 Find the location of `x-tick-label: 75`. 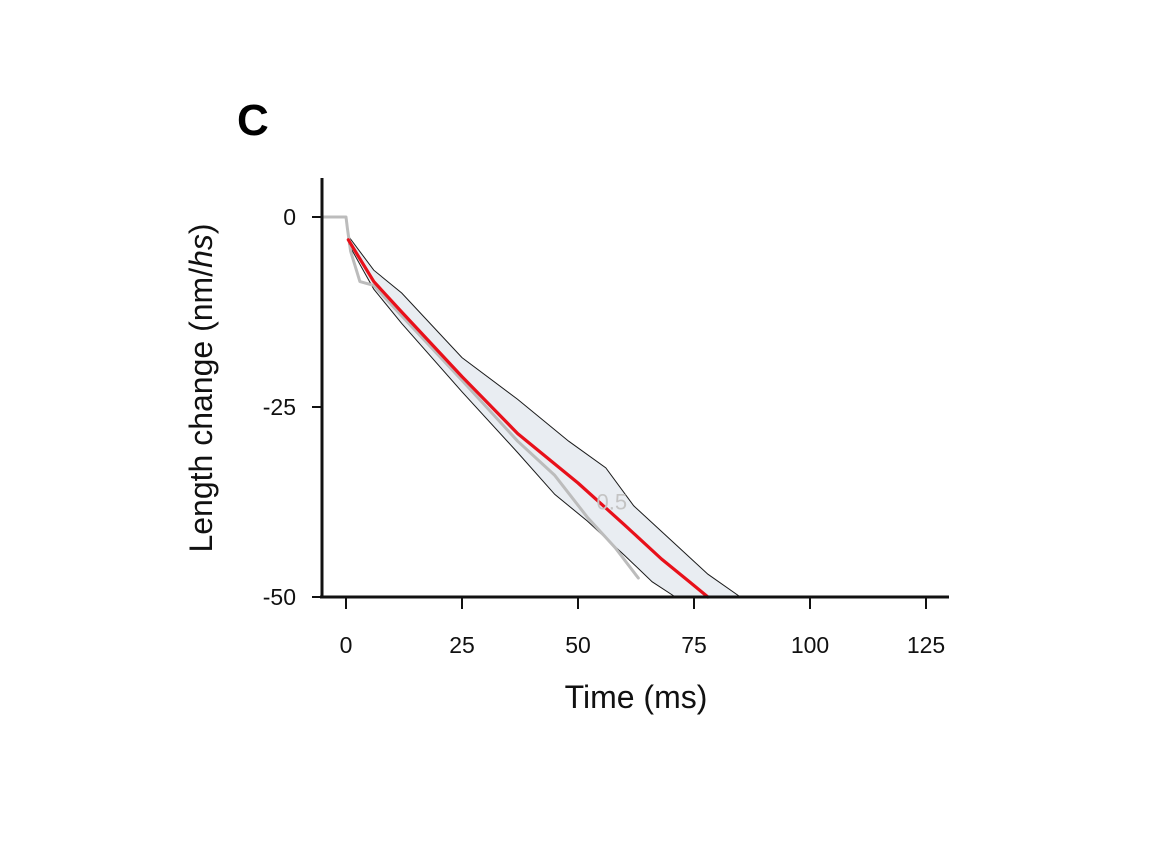

x-tick-label: 75 is located at coordinates (694, 645).